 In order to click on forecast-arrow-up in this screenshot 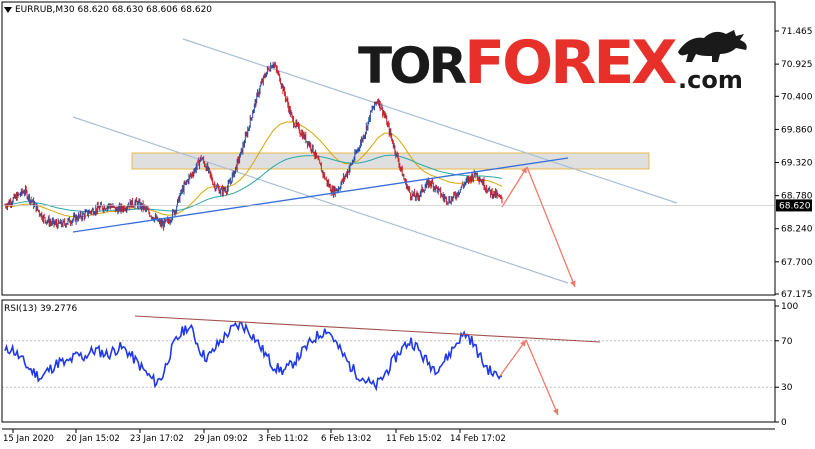, I will do `click(514, 187)`.